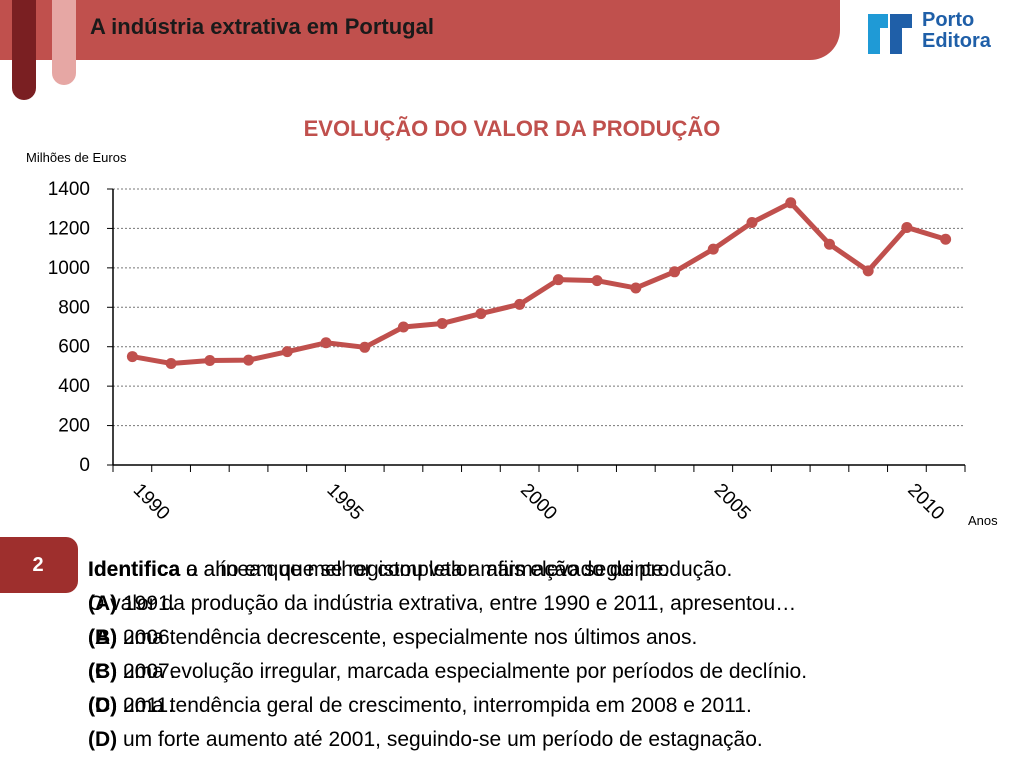 The image size is (1024, 768). Describe the element at coordinates (69, 228) in the screenshot. I see `y-tick-label: 1200` at that location.